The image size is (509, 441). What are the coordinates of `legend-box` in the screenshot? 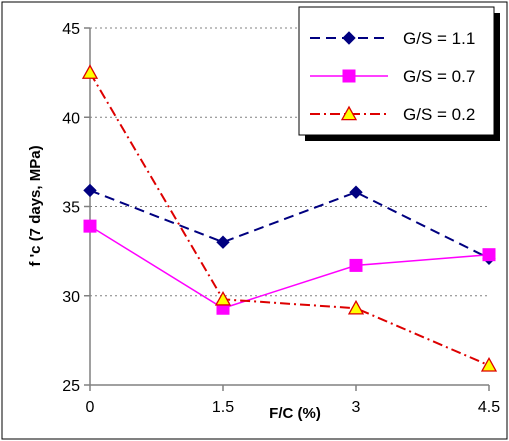 It's located at (396, 71).